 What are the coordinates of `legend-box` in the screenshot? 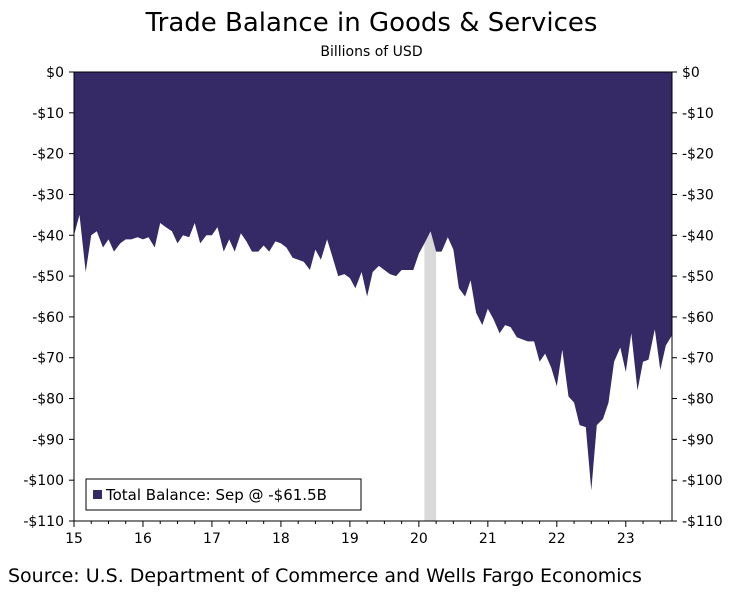 It's located at (223, 494).